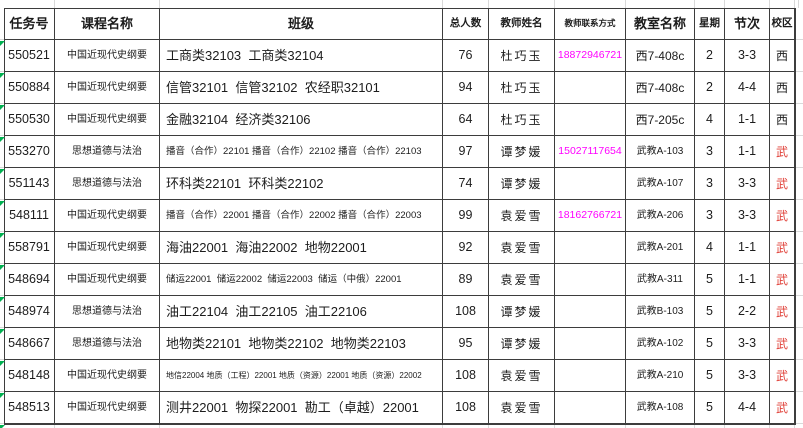 The width and height of the screenshot is (803, 428). Describe the element at coordinates (29, 24) in the screenshot. I see `column-header-task_id: 任务号` at that location.